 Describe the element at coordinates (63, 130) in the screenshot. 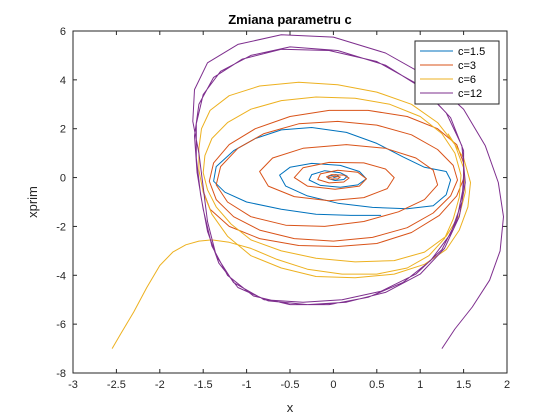

I see `y-tick-label: 2` at that location.